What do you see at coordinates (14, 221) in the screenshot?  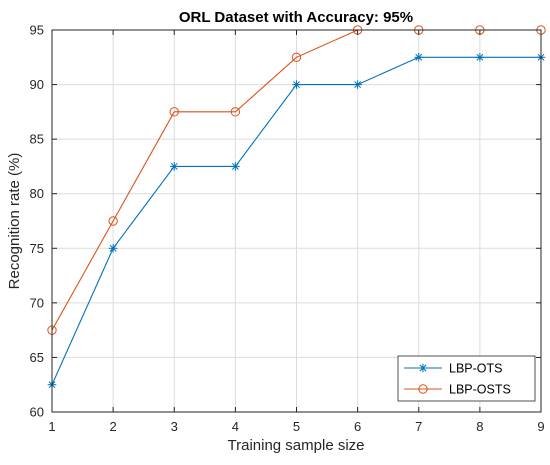 I see `y-axis-title: Recognition rate (%)` at bounding box center [14, 221].